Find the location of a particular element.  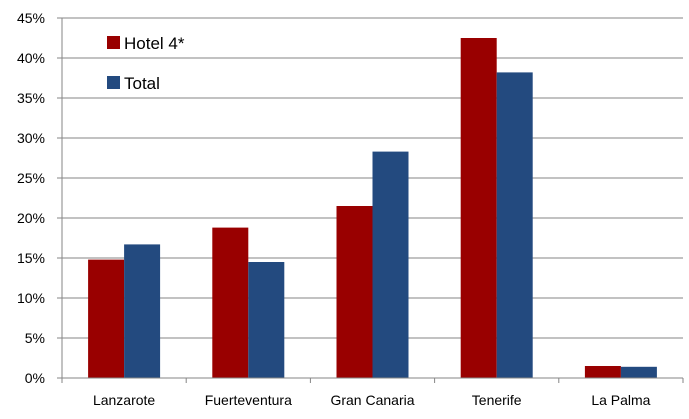

x-tick-label: Gran Canaria is located at coordinates (372, 400).